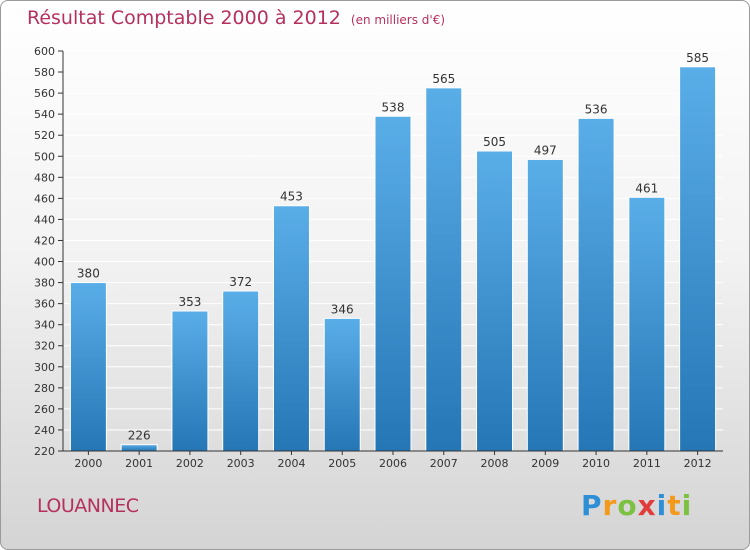 The height and width of the screenshot is (550, 750). What do you see at coordinates (342, 384) in the screenshot?
I see `bar-2005` at bounding box center [342, 384].